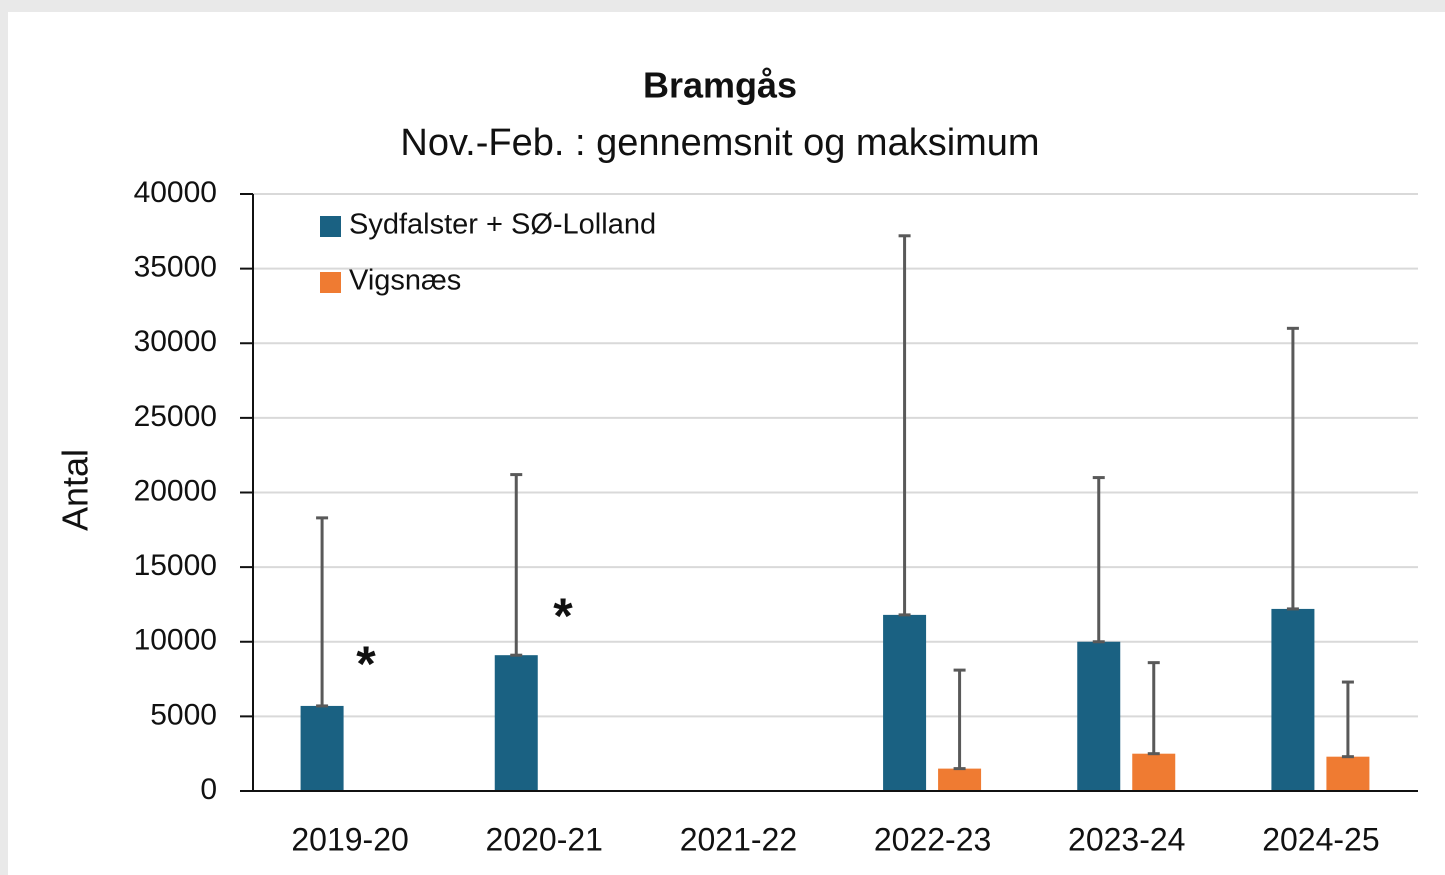 This screenshot has height=875, width=1445. I want to click on legend-label: Sydfalster + SØ-Lolland, so click(502, 225).